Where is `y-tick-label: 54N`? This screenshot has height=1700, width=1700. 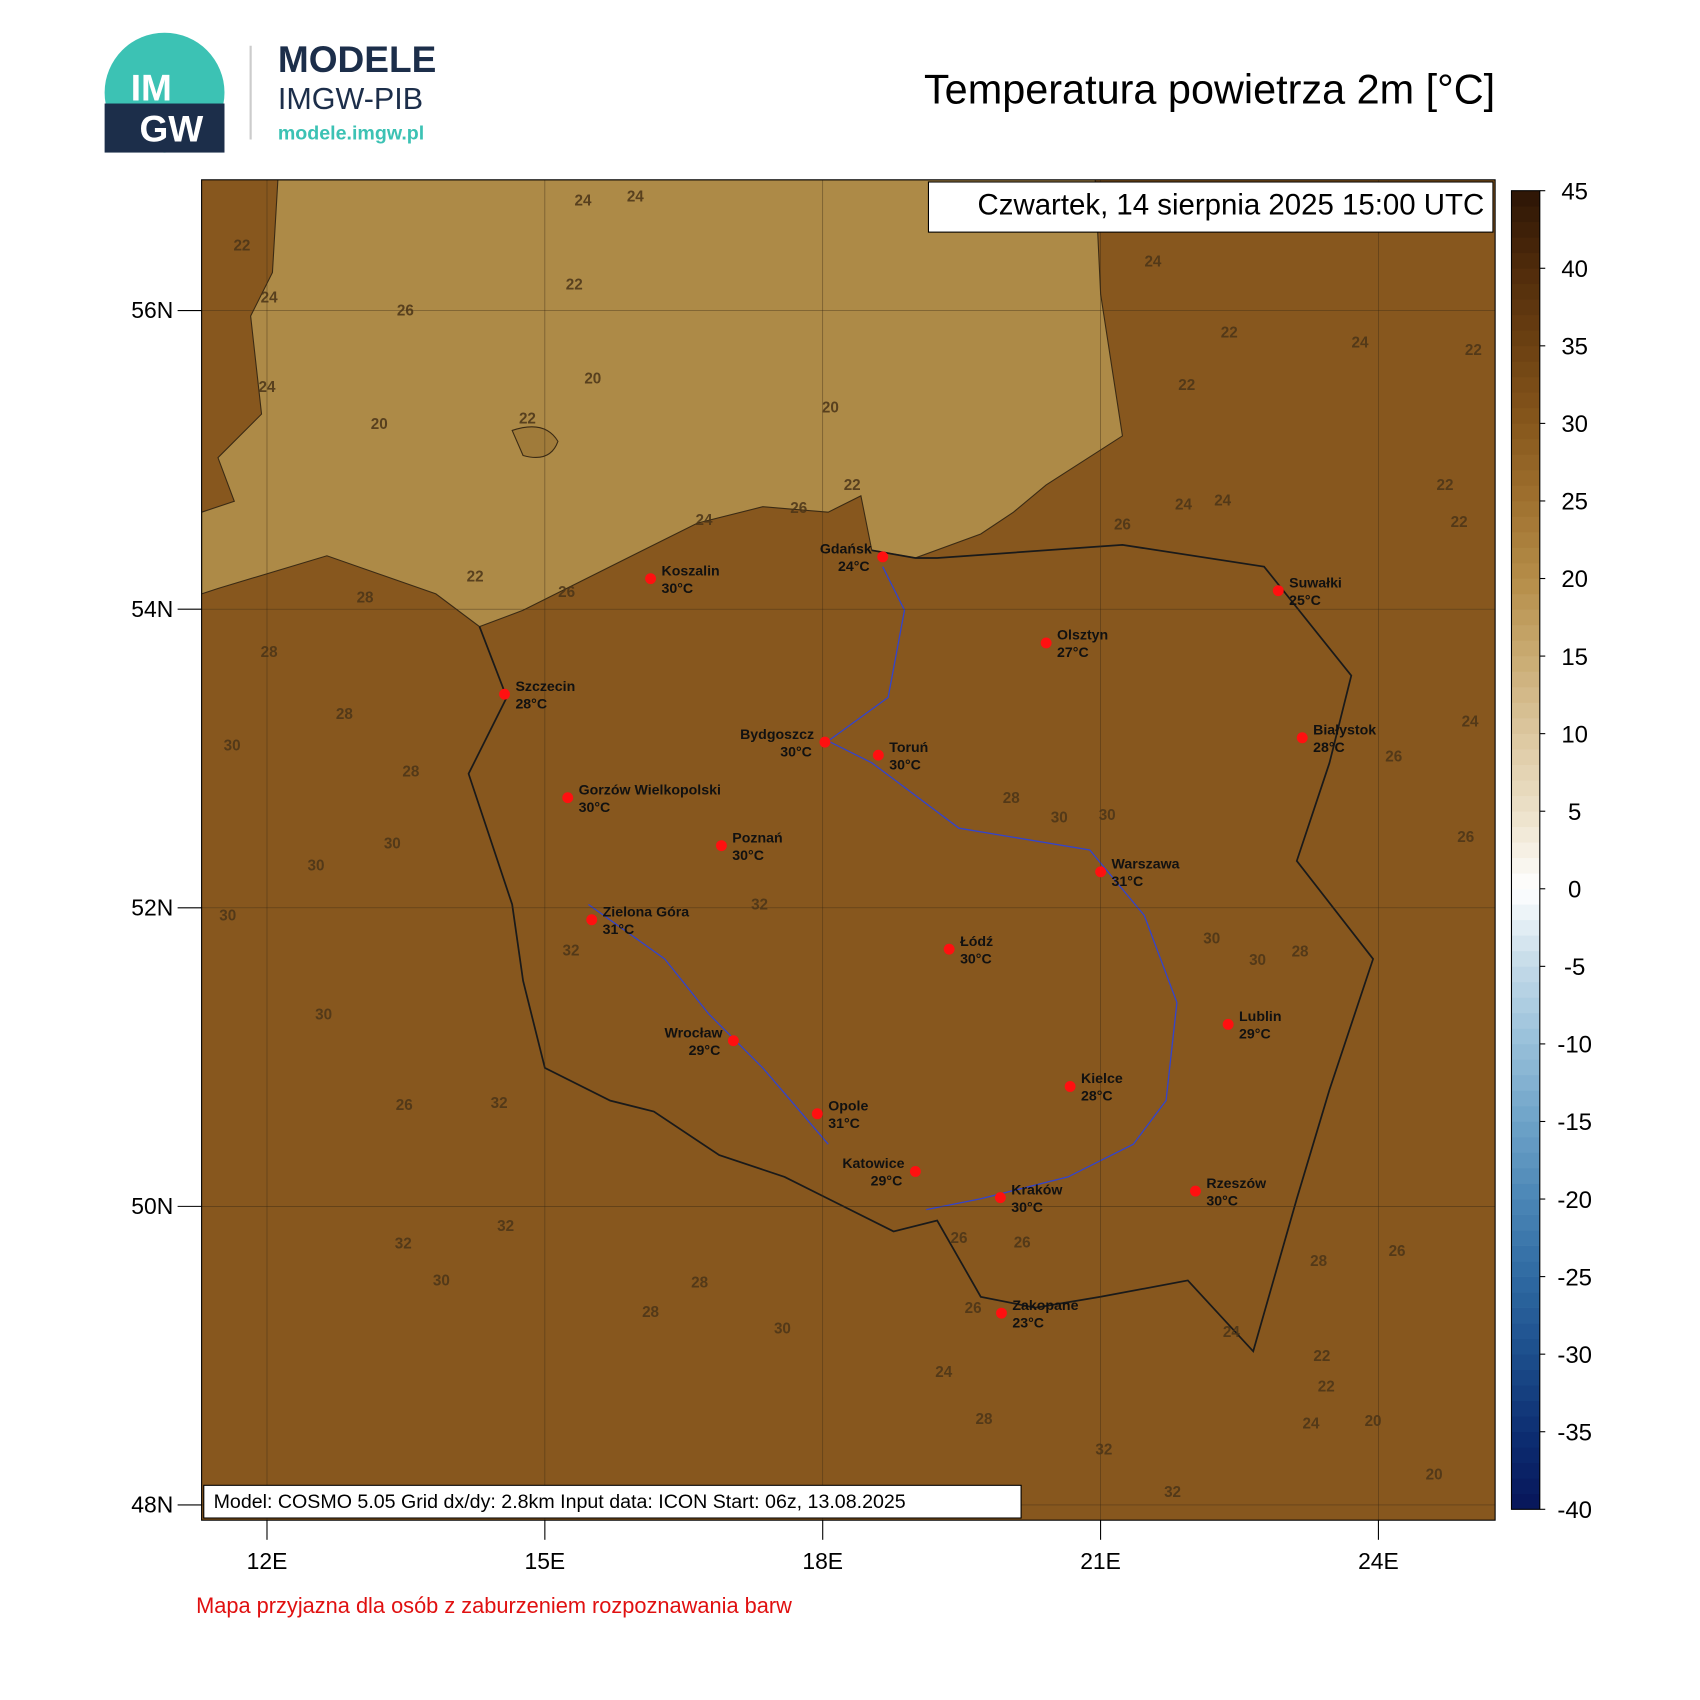 y-tick-label: 54N is located at coordinates (152, 609).